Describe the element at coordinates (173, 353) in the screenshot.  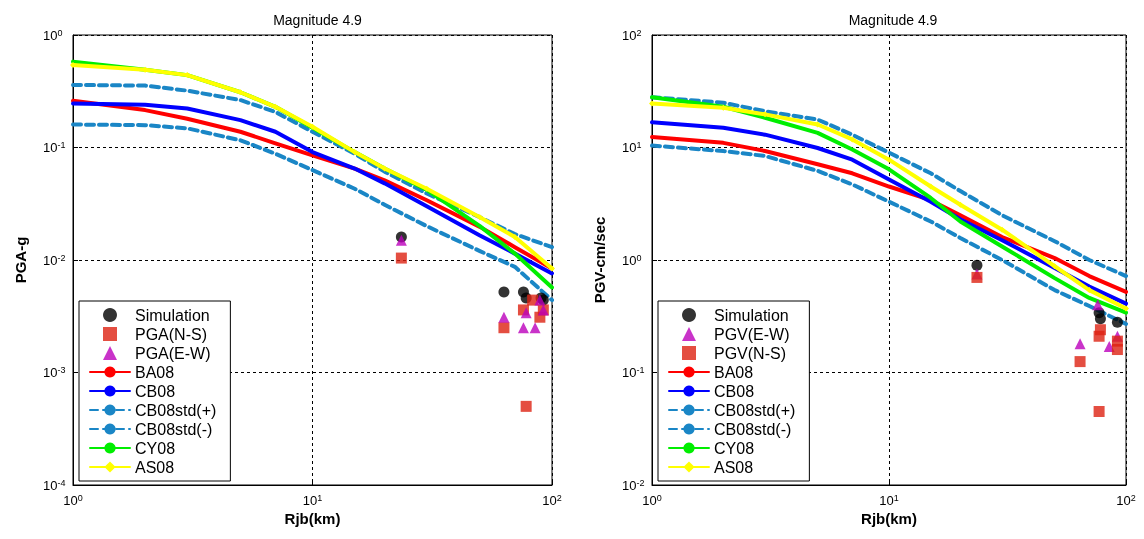
I see `legend-label: PGA(E-W)` at that location.